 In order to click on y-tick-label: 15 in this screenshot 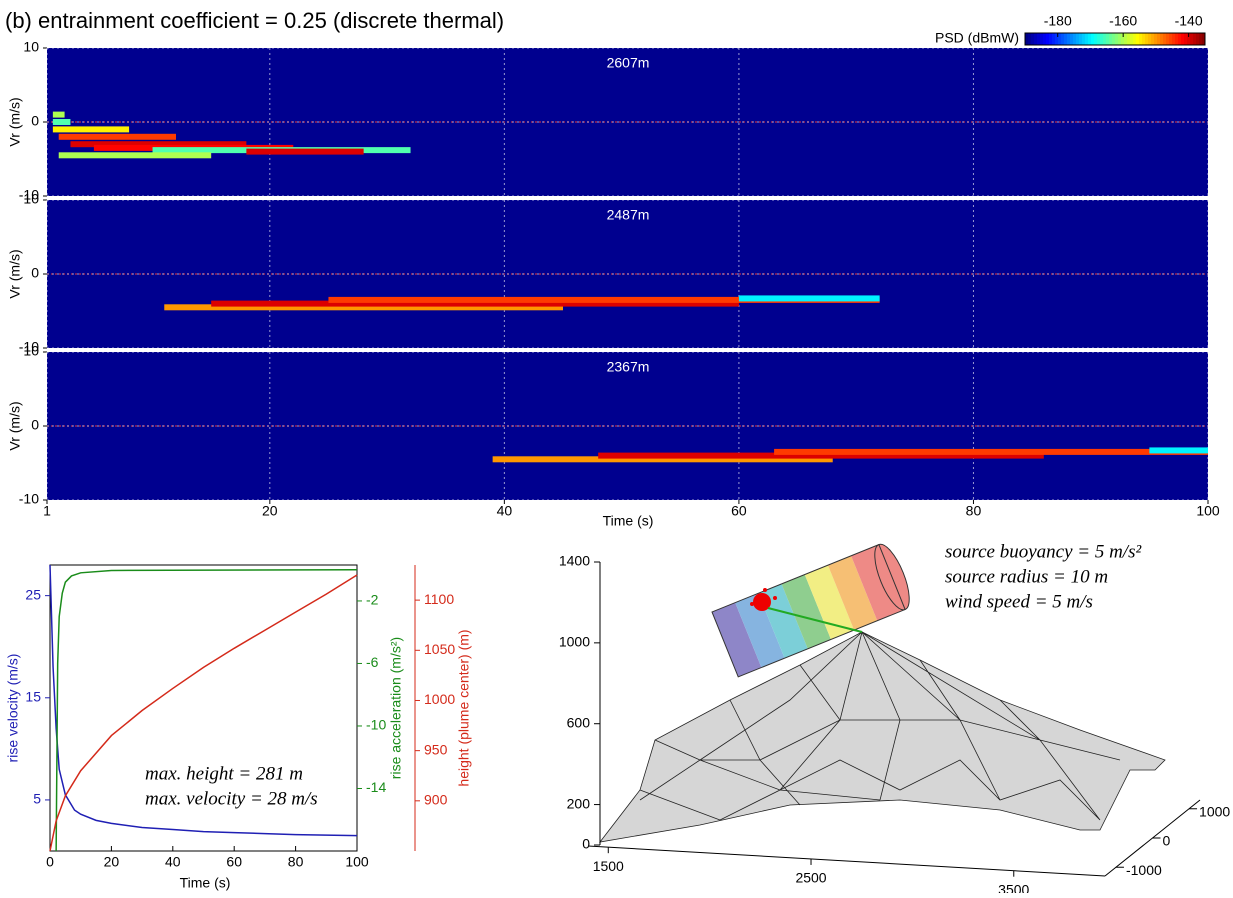, I will do `click(33, 696)`.